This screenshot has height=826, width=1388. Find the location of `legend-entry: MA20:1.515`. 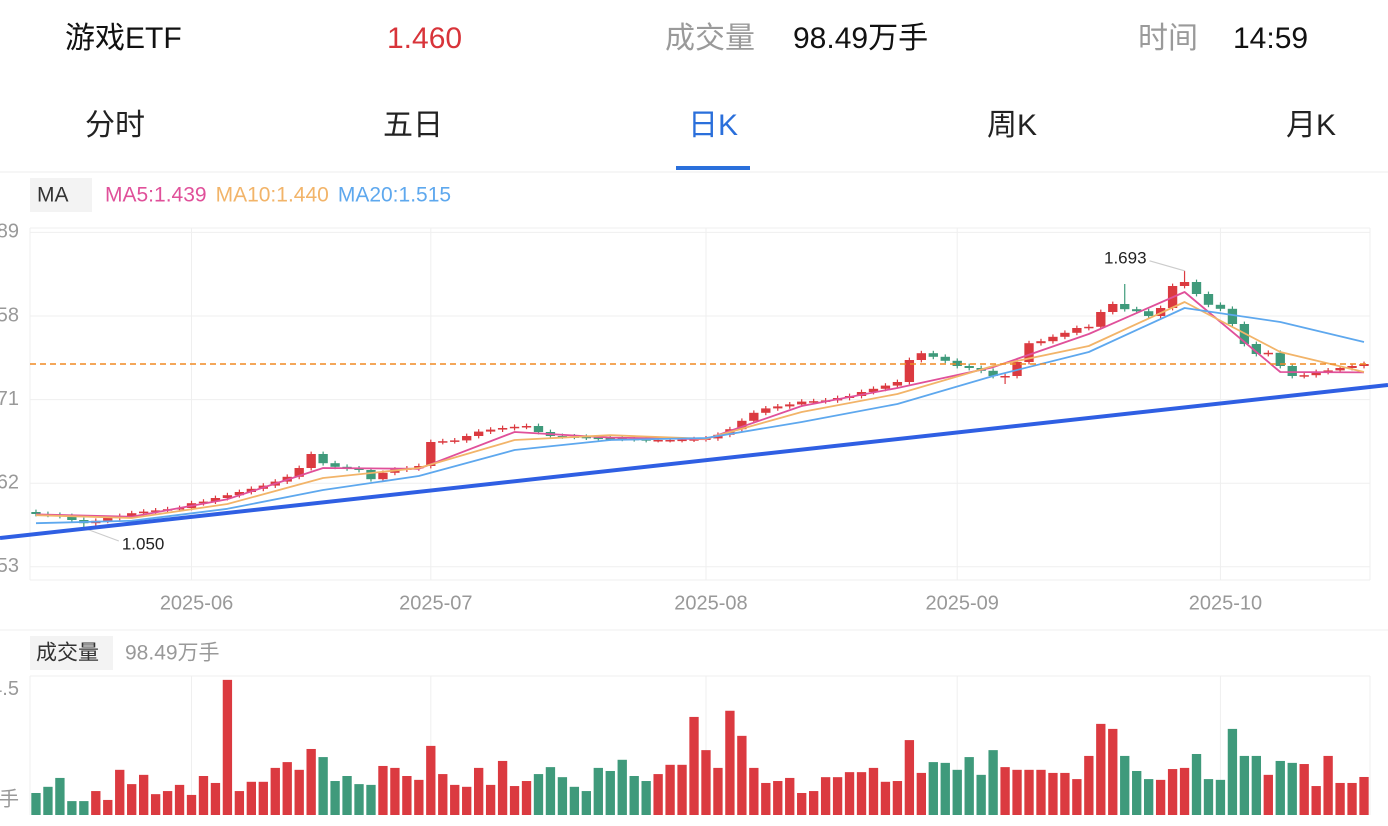

legend-entry: MA20:1.515 is located at coordinates (394, 195).